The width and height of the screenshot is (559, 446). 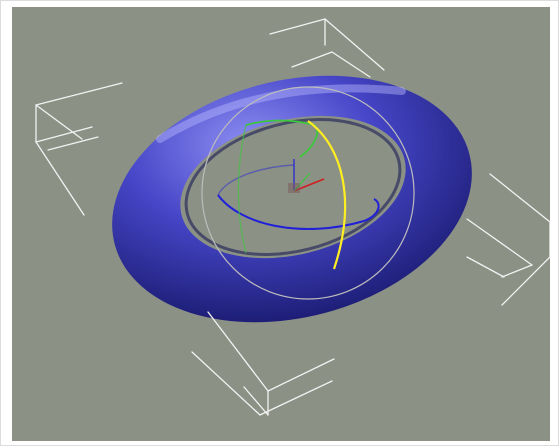 I want to click on bbox-corner-right, so click(x=508, y=239).